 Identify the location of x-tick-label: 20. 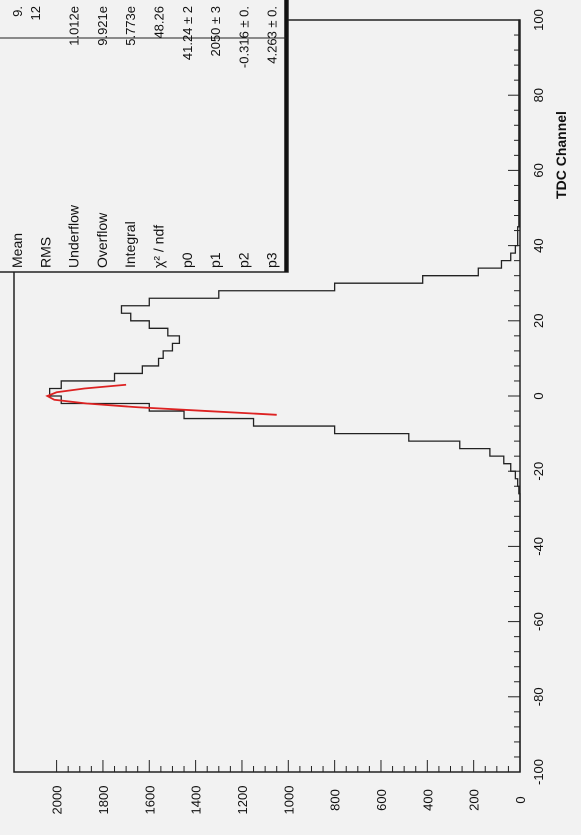
(538, 321).